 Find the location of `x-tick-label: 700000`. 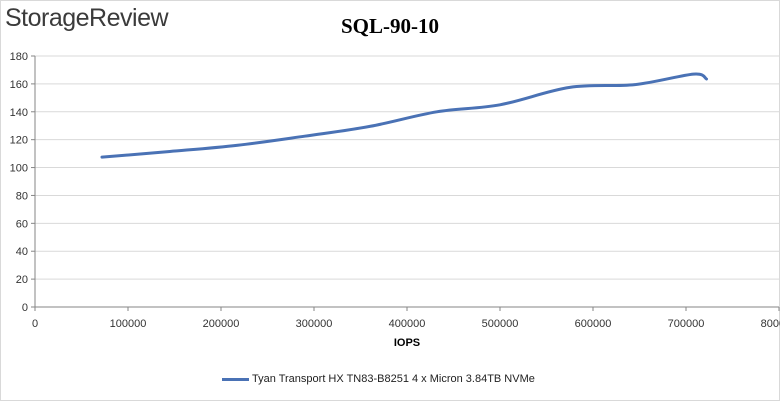

x-tick-label: 700000 is located at coordinates (686, 324).